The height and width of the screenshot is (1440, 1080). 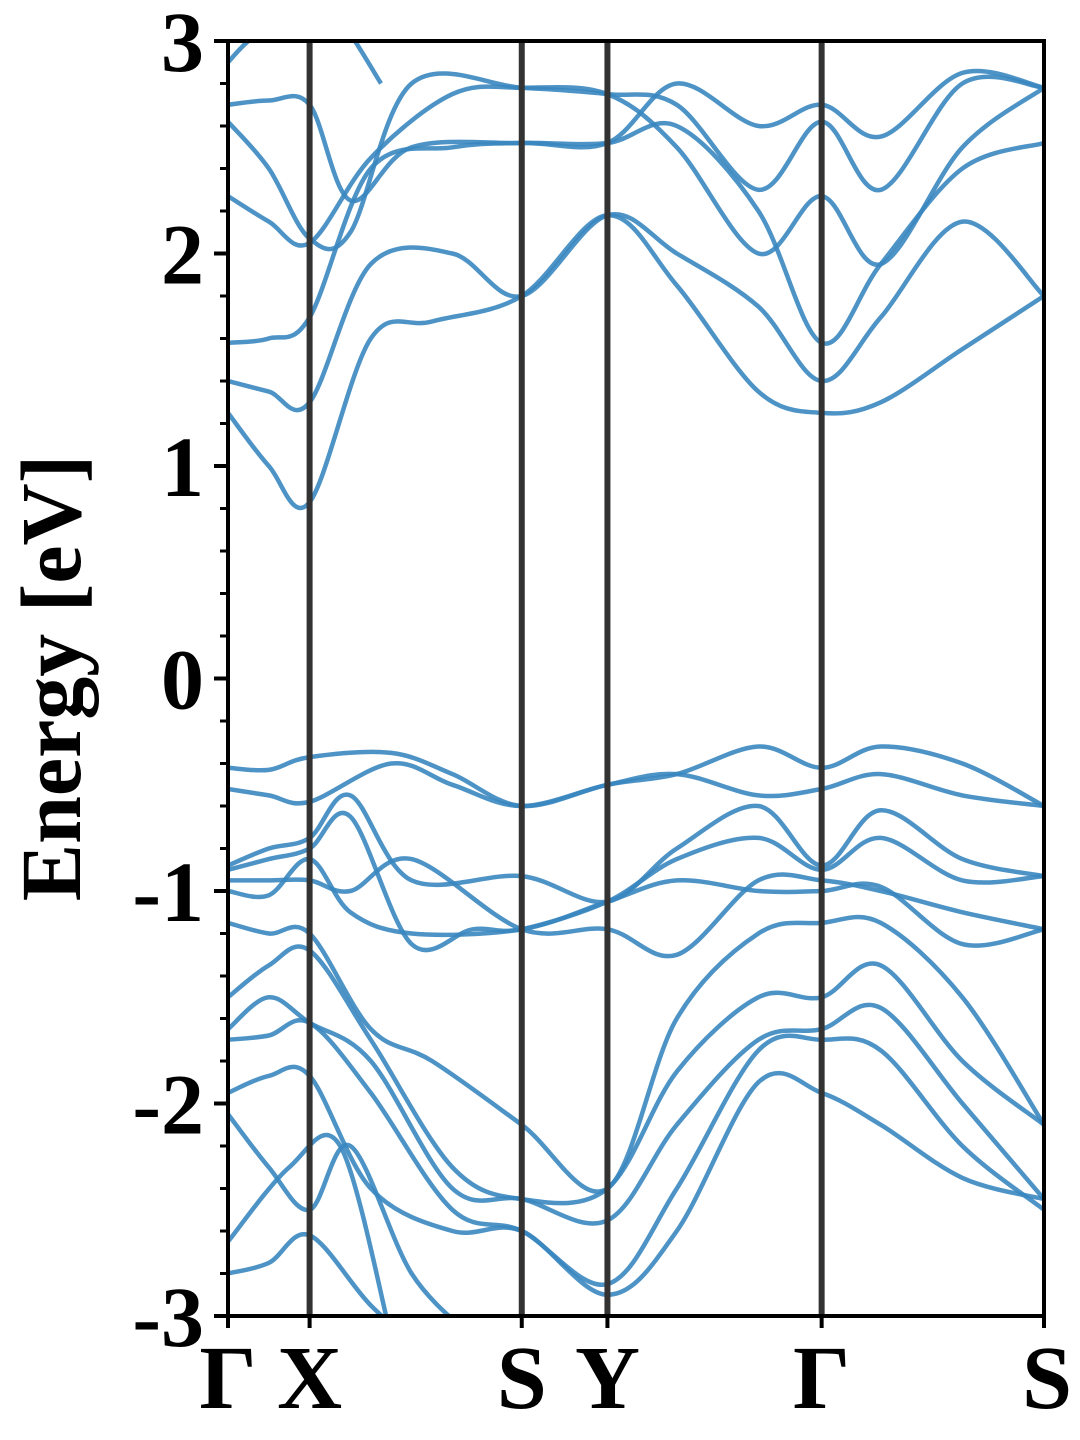 I want to click on x-tick-label-X: X, so click(x=309, y=1378).